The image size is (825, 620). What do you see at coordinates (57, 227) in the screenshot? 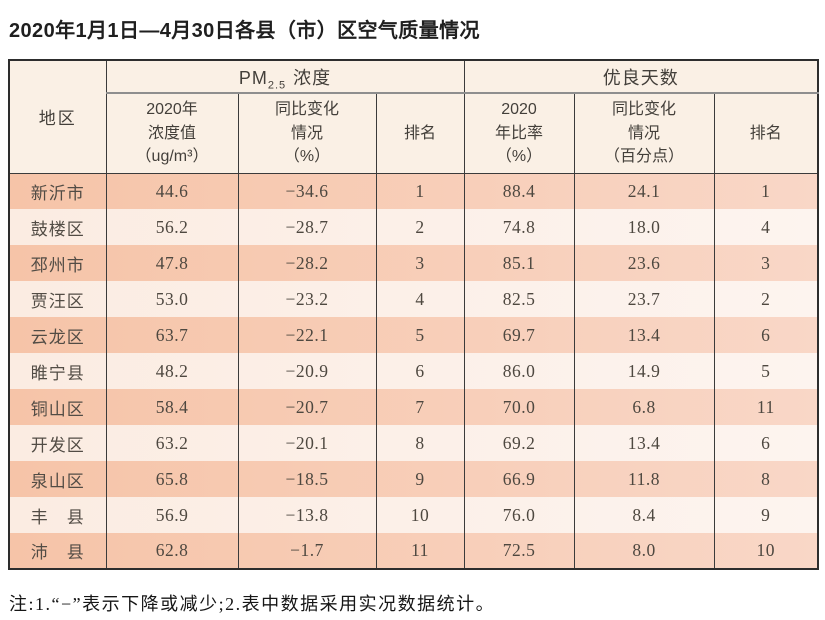
I see `region-cell: 鼓楼区` at bounding box center [57, 227].